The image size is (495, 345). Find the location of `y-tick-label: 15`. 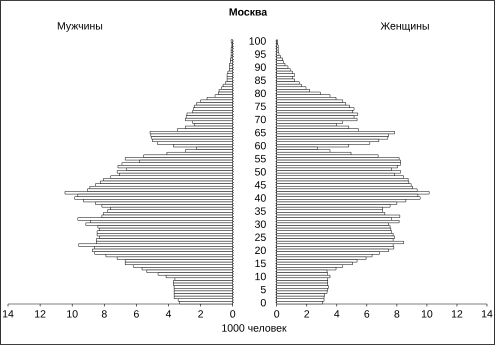

y-tick-label: 15 is located at coordinates (260, 264).